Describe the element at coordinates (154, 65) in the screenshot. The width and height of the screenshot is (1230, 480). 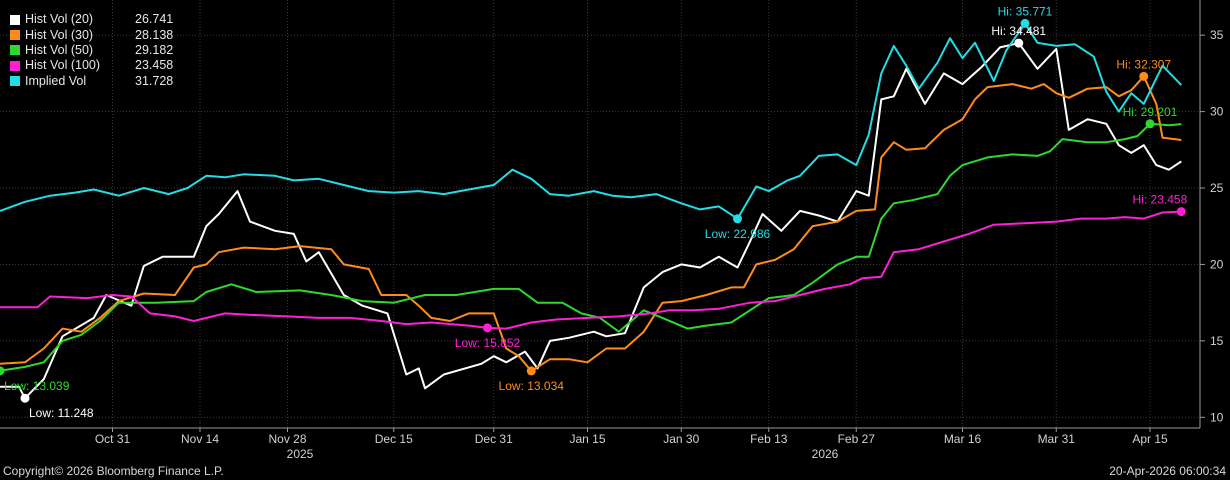
I see `legend-value: 23.458` at that location.